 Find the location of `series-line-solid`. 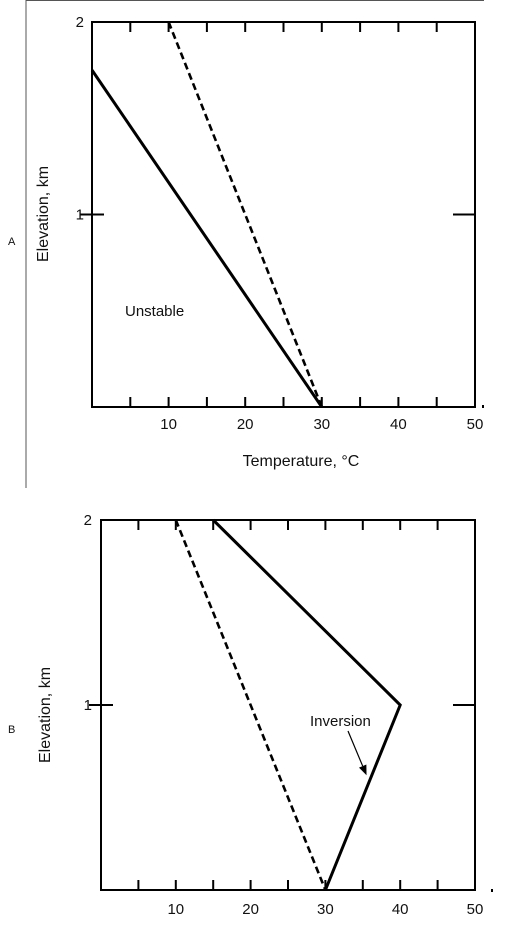

series-line-solid is located at coordinates (307, 704).